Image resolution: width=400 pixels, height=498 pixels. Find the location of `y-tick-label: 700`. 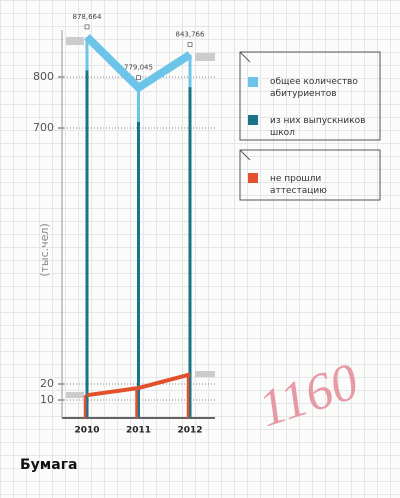

y-tick-label: 700 is located at coordinates (43, 127).